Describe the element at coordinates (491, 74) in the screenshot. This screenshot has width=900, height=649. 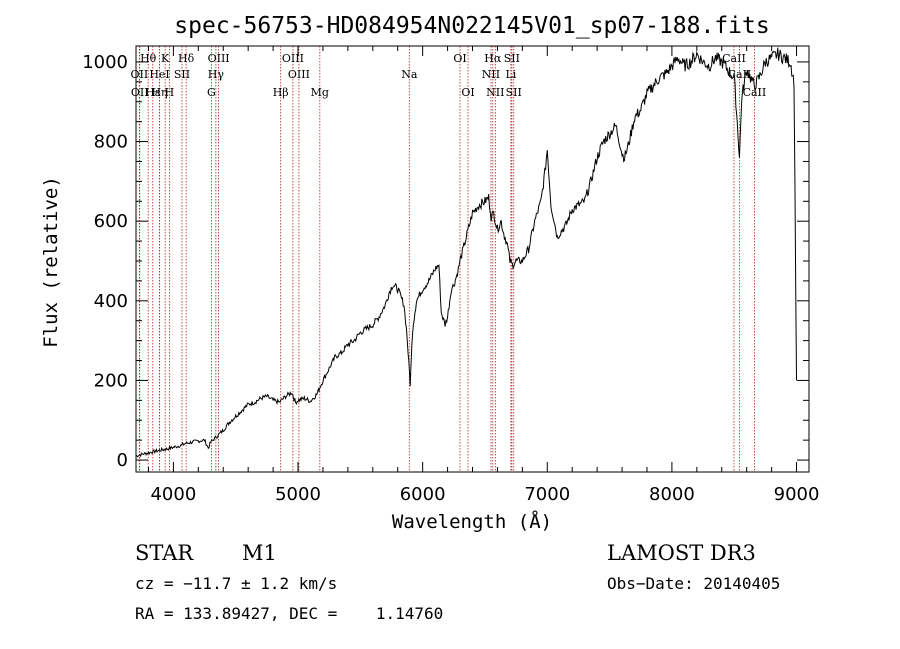
I see `line-label-21: NII` at that location.